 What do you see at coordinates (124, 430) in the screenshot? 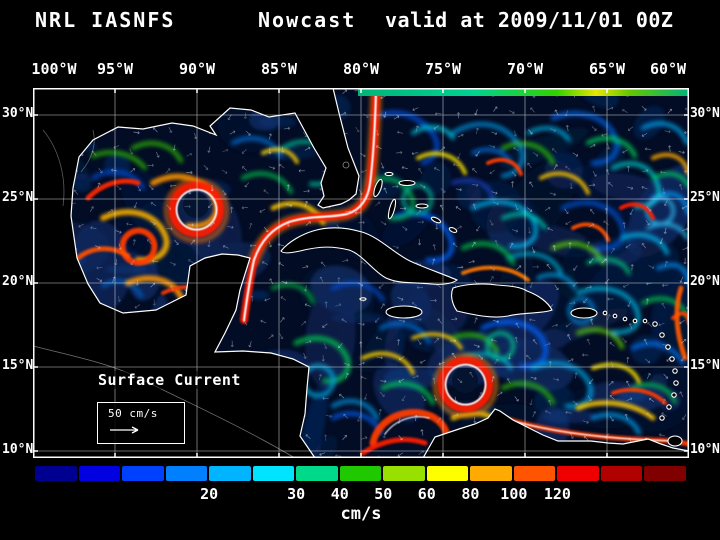
I see `scale-arrow-icon` at bounding box center [124, 430].